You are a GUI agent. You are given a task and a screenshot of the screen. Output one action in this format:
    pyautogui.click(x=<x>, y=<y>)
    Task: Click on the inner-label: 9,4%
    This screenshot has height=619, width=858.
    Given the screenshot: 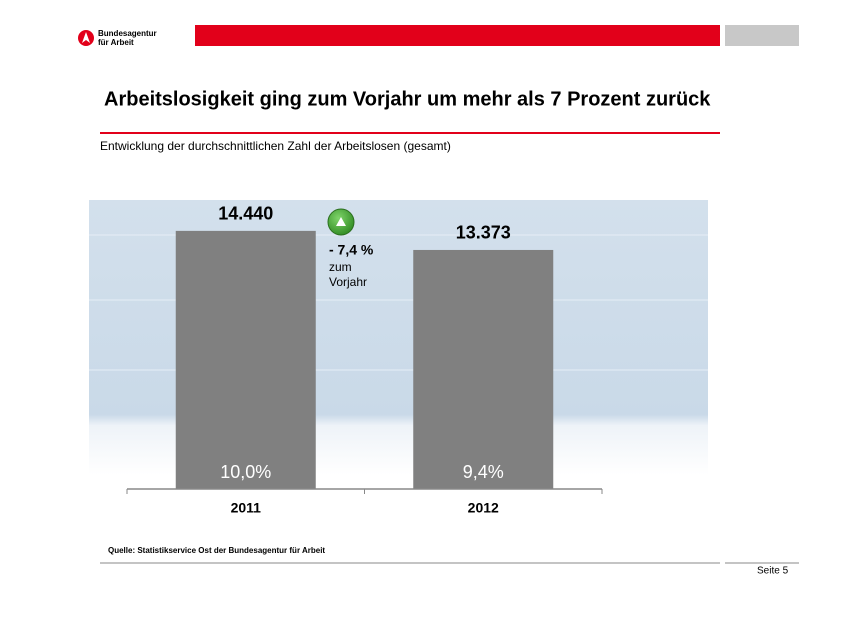 What is the action you would take?
    pyautogui.click(x=483, y=472)
    